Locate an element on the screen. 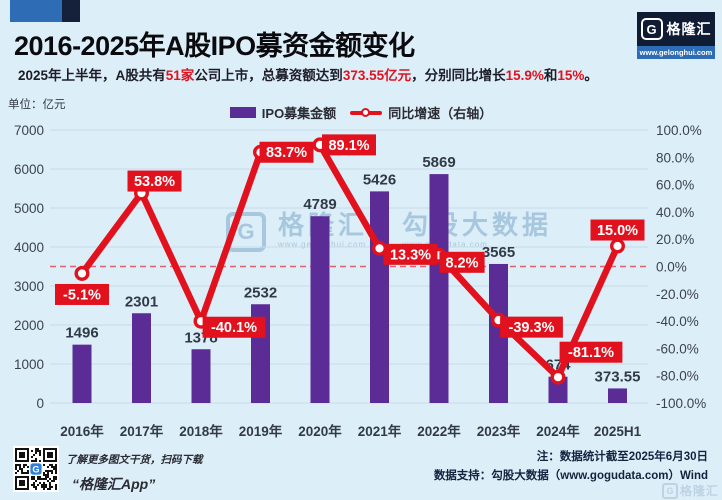 The height and width of the screenshot is (500, 722). bar-value-label: 5869 is located at coordinates (438, 162).